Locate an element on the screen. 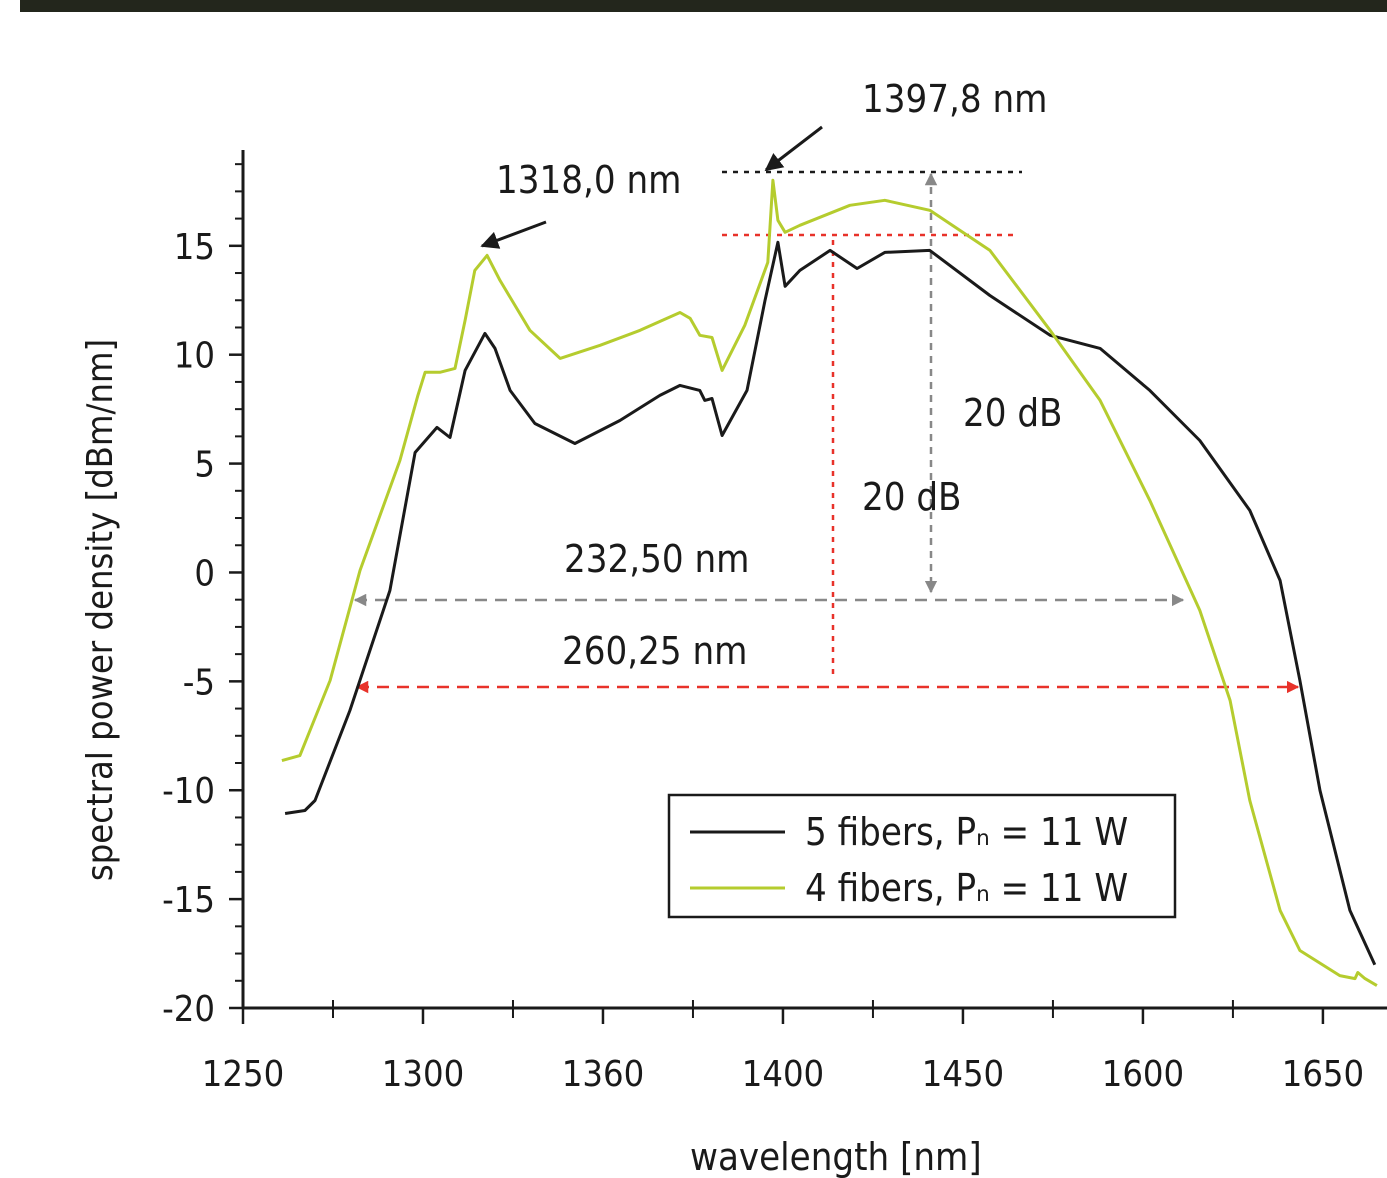 This screenshot has height=1178, width=1387. x-tick-label: 1450 is located at coordinates (963, 1074).